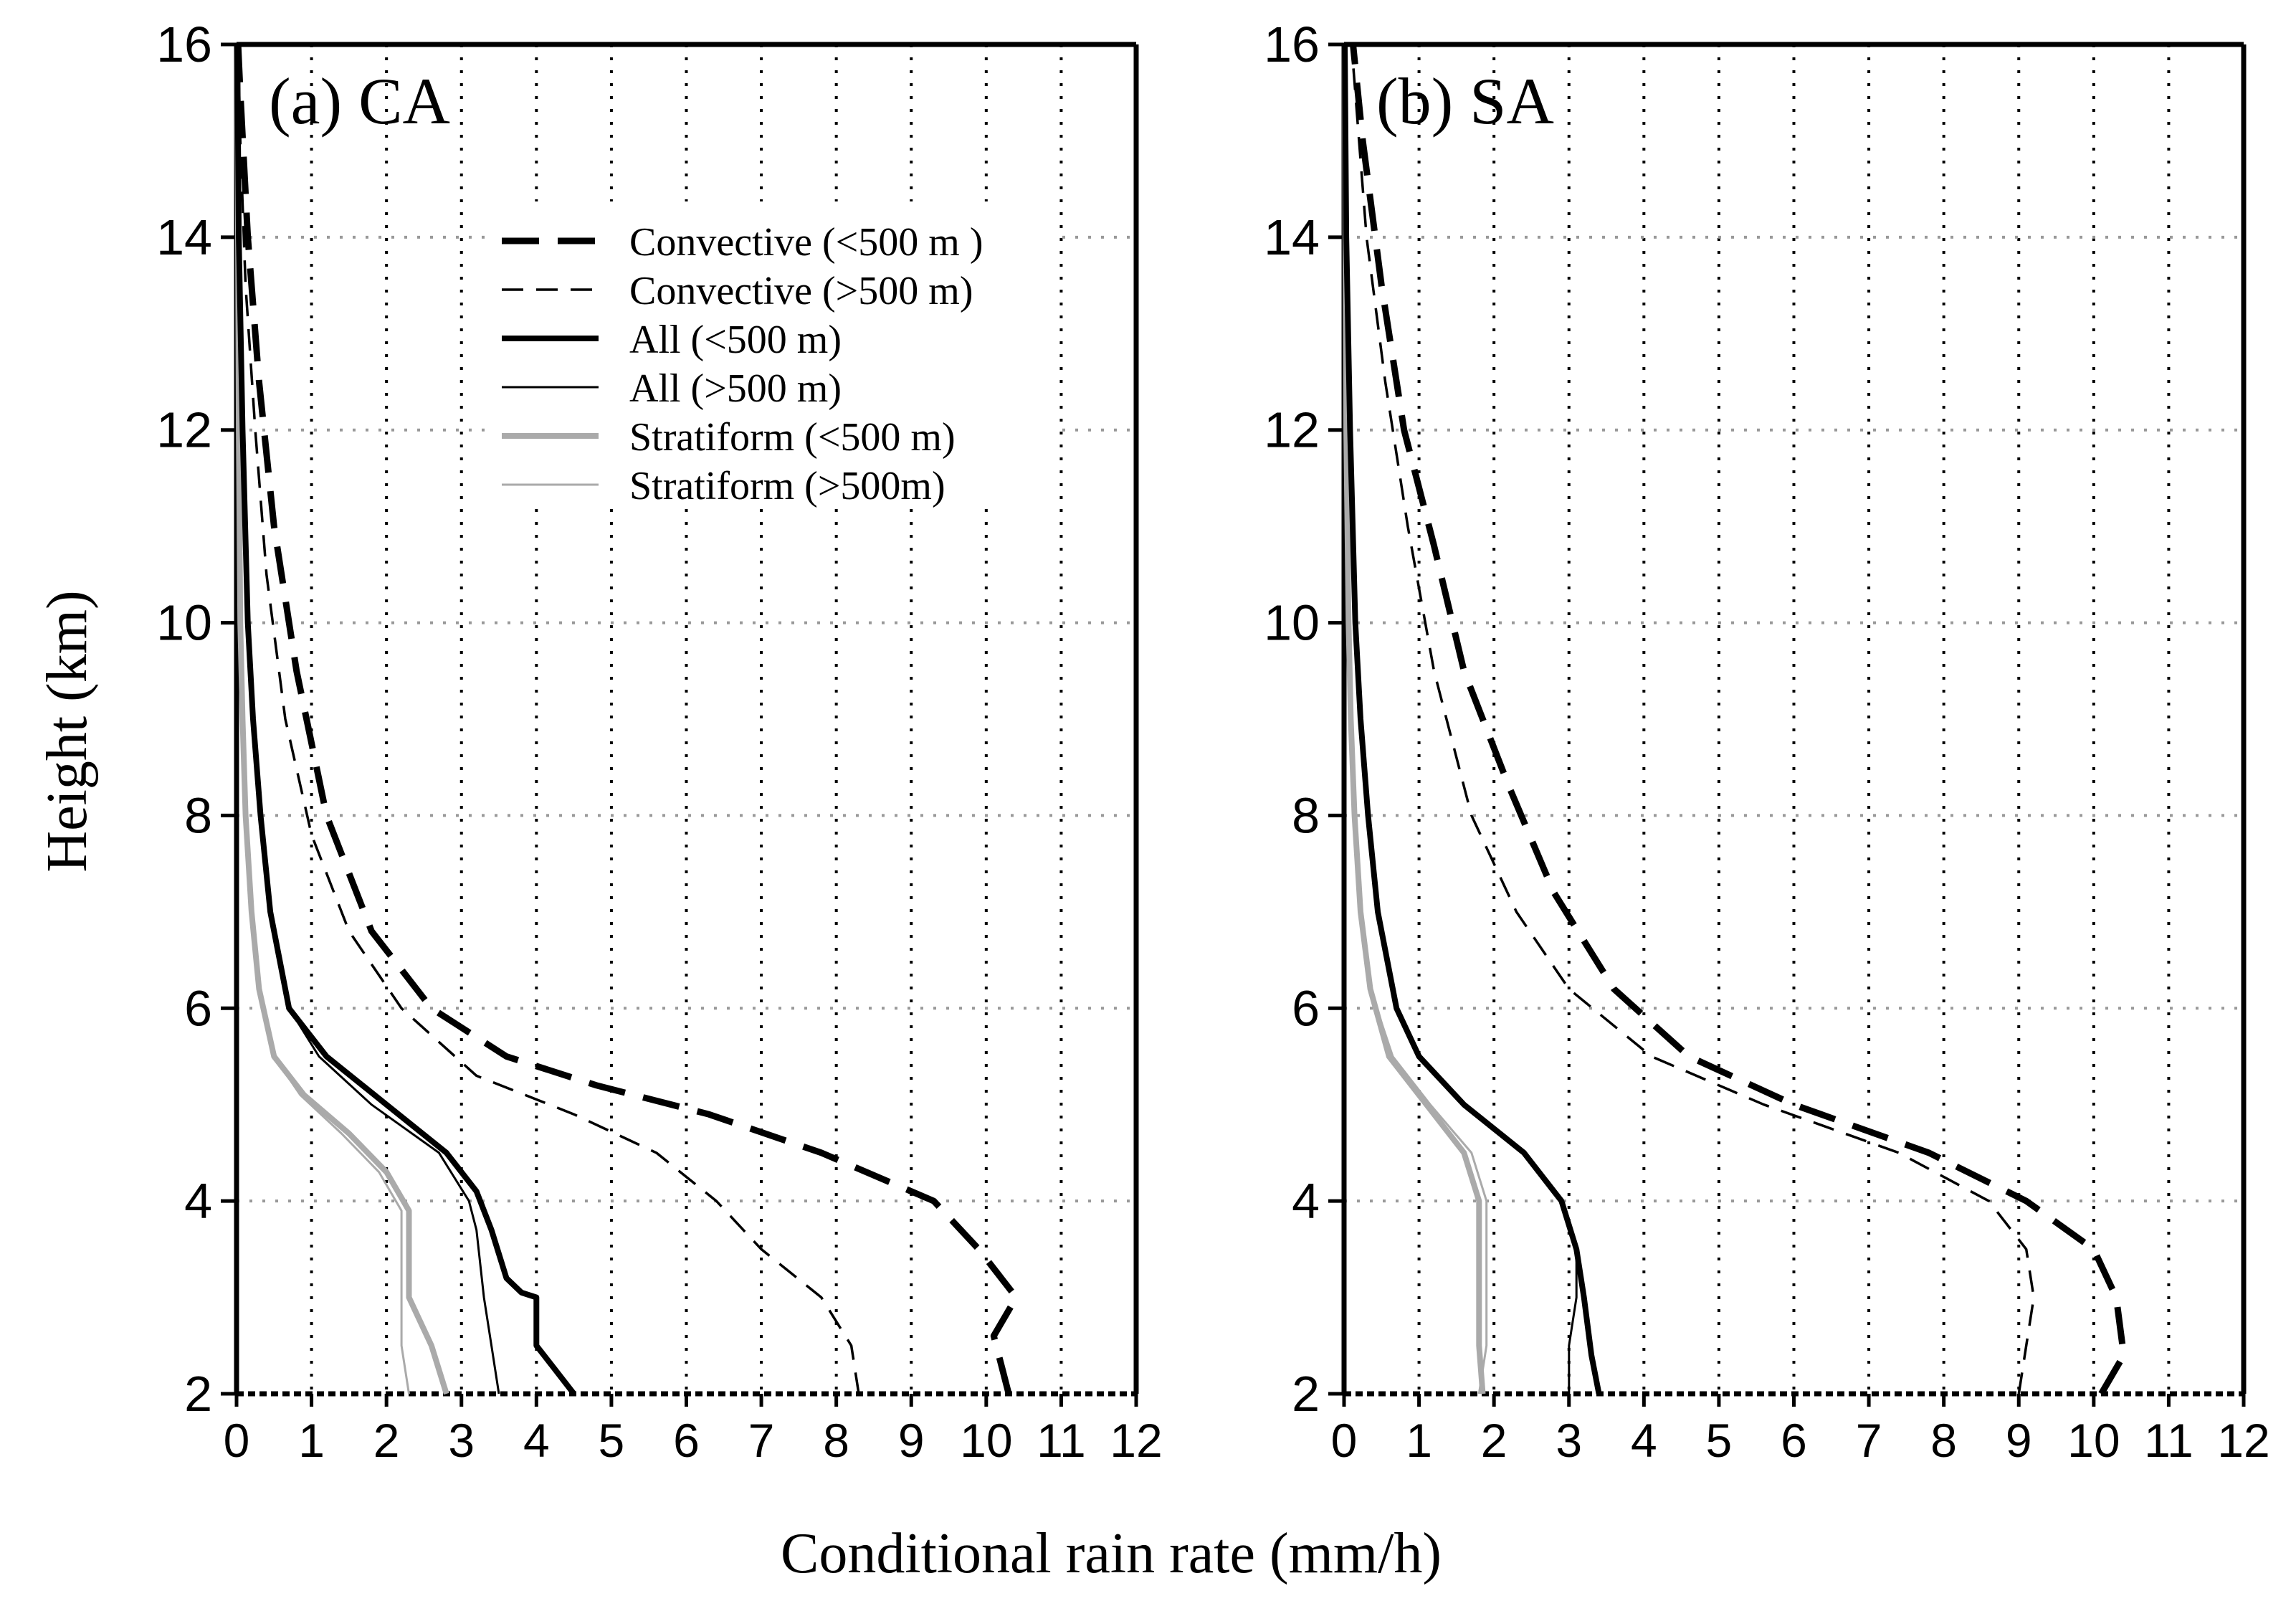 This screenshot has height=1606, width=2296. I want to click on legend-label: Convective (<500 m ), so click(806, 242).